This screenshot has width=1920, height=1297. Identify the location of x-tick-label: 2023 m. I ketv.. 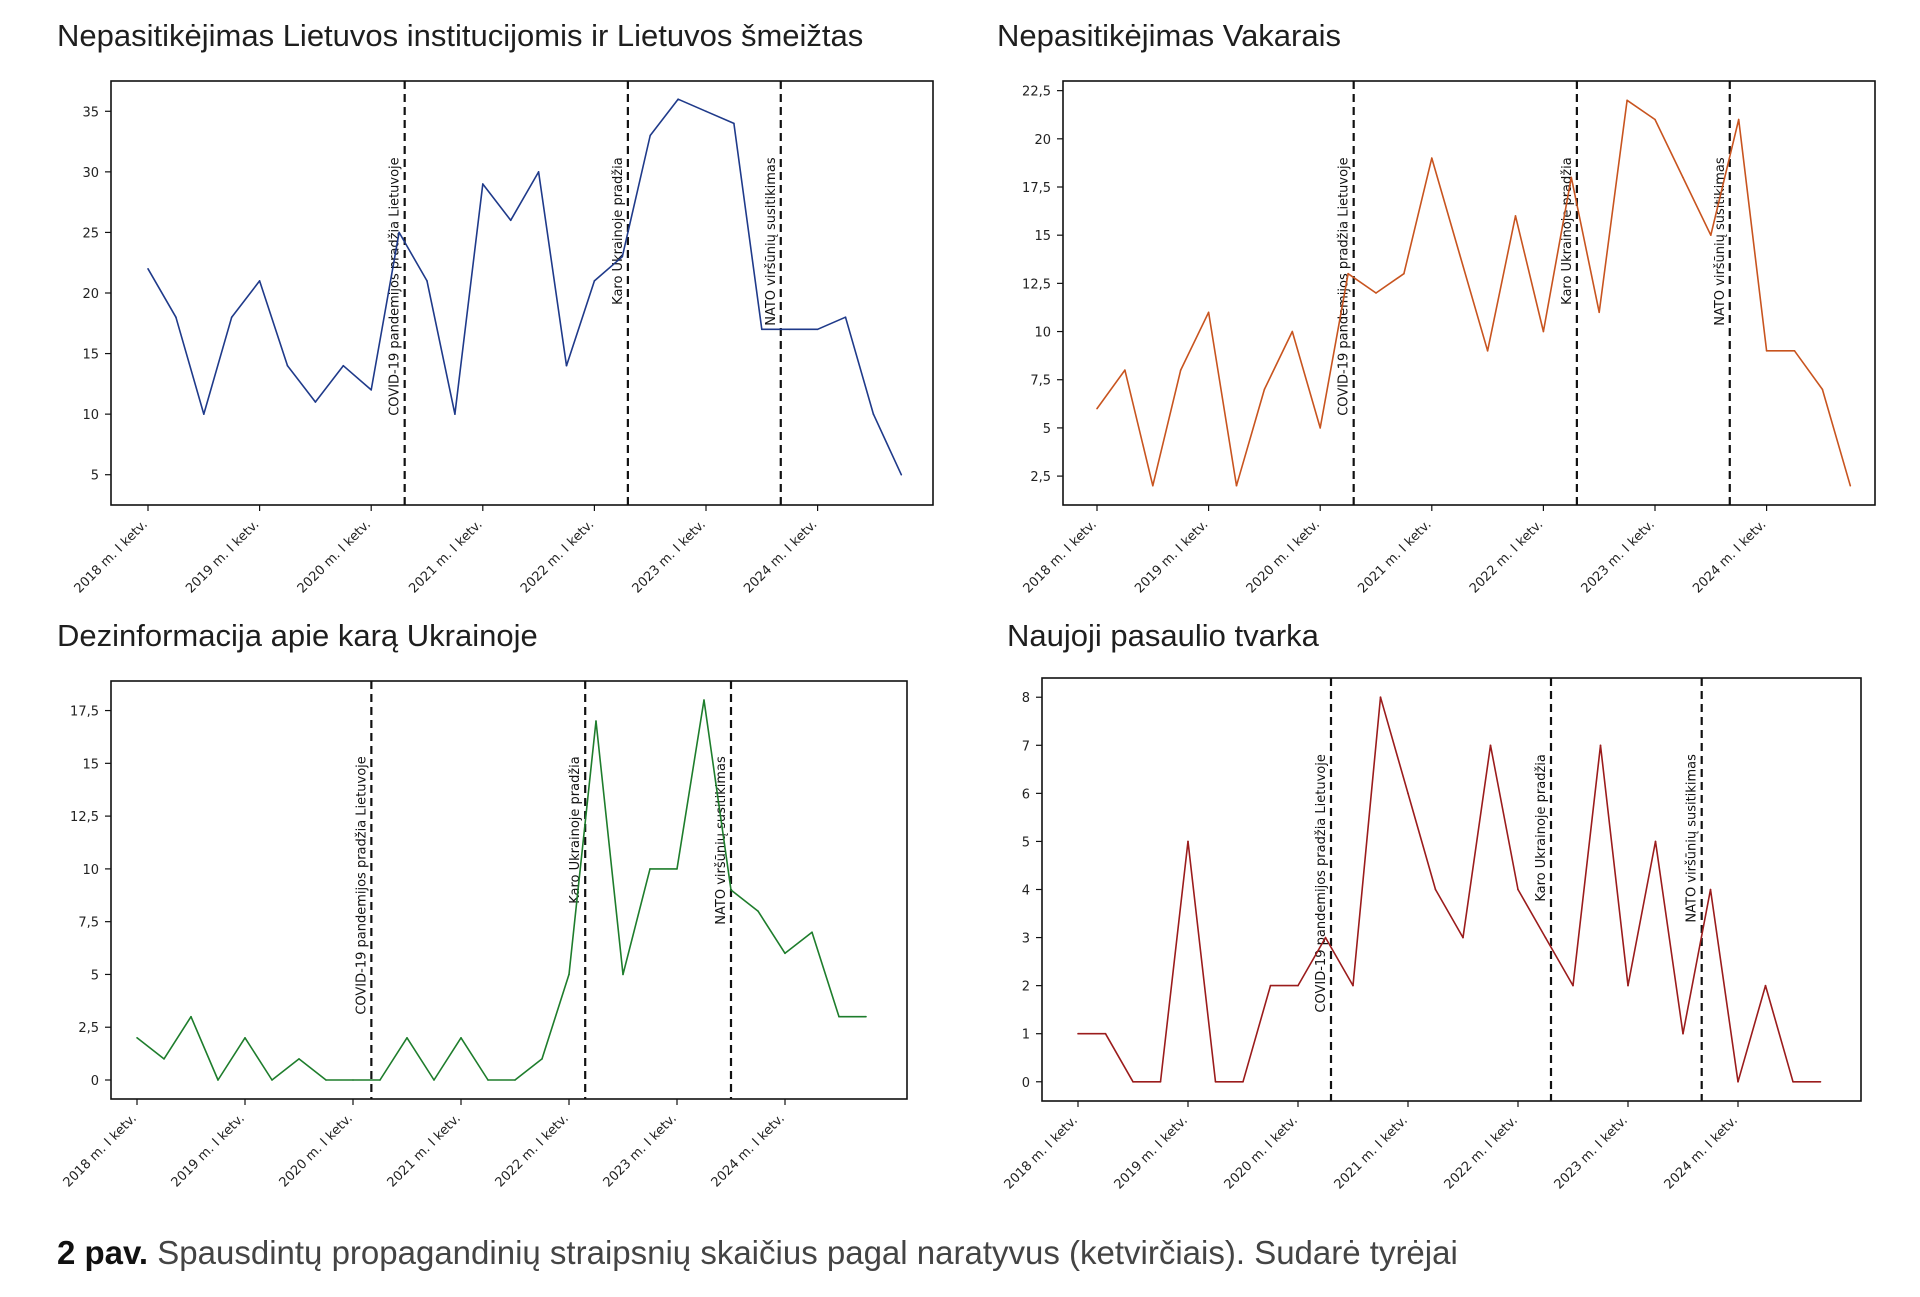
(1591, 1152).